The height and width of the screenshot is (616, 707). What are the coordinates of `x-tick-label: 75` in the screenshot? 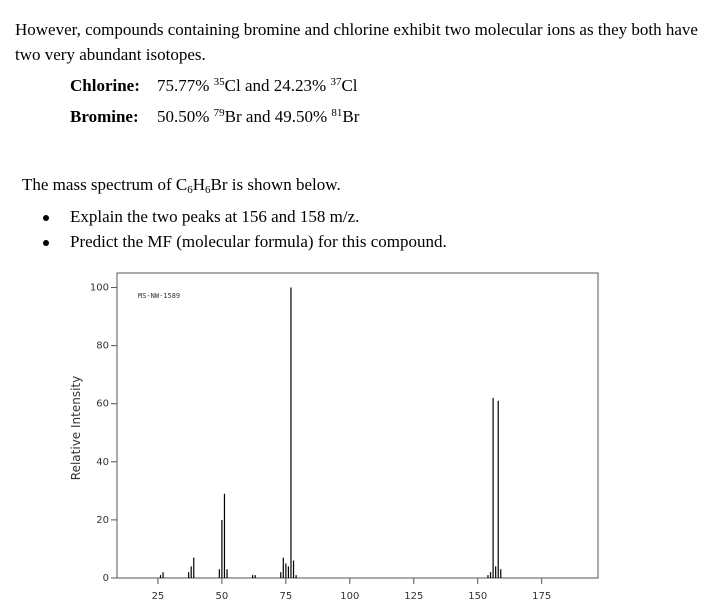 It's located at (285, 596).